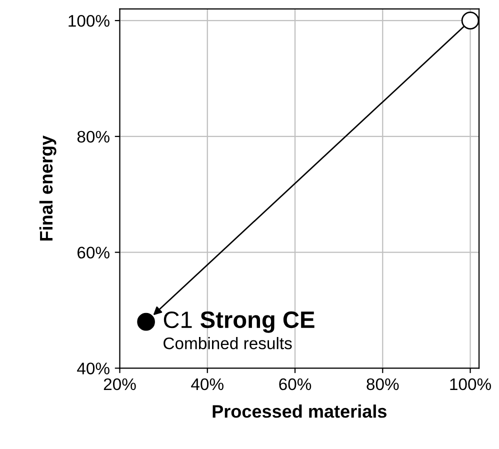 This screenshot has height=449, width=499. Describe the element at coordinates (470, 384) in the screenshot. I see `x-tick-label: 100%` at that location.